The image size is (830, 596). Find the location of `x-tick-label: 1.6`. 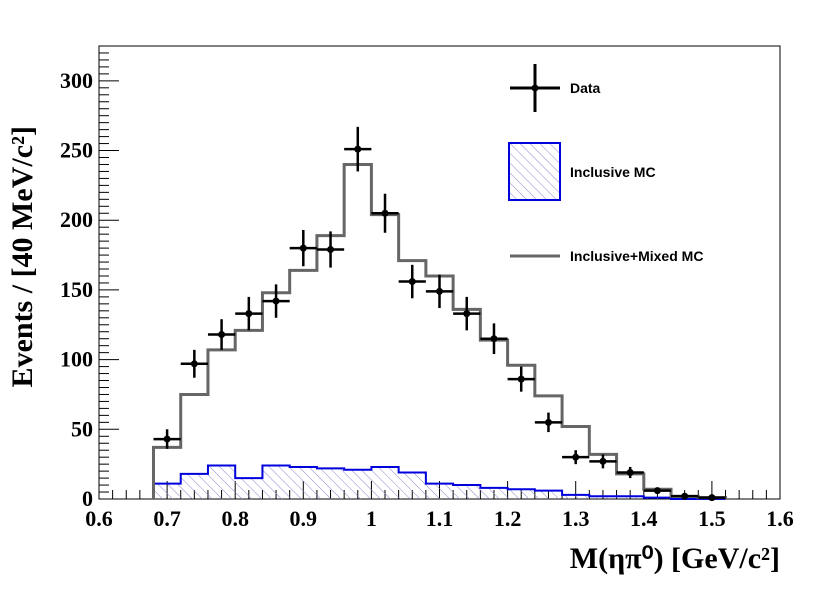

x-tick-label: 1.6 is located at coordinates (780, 518).